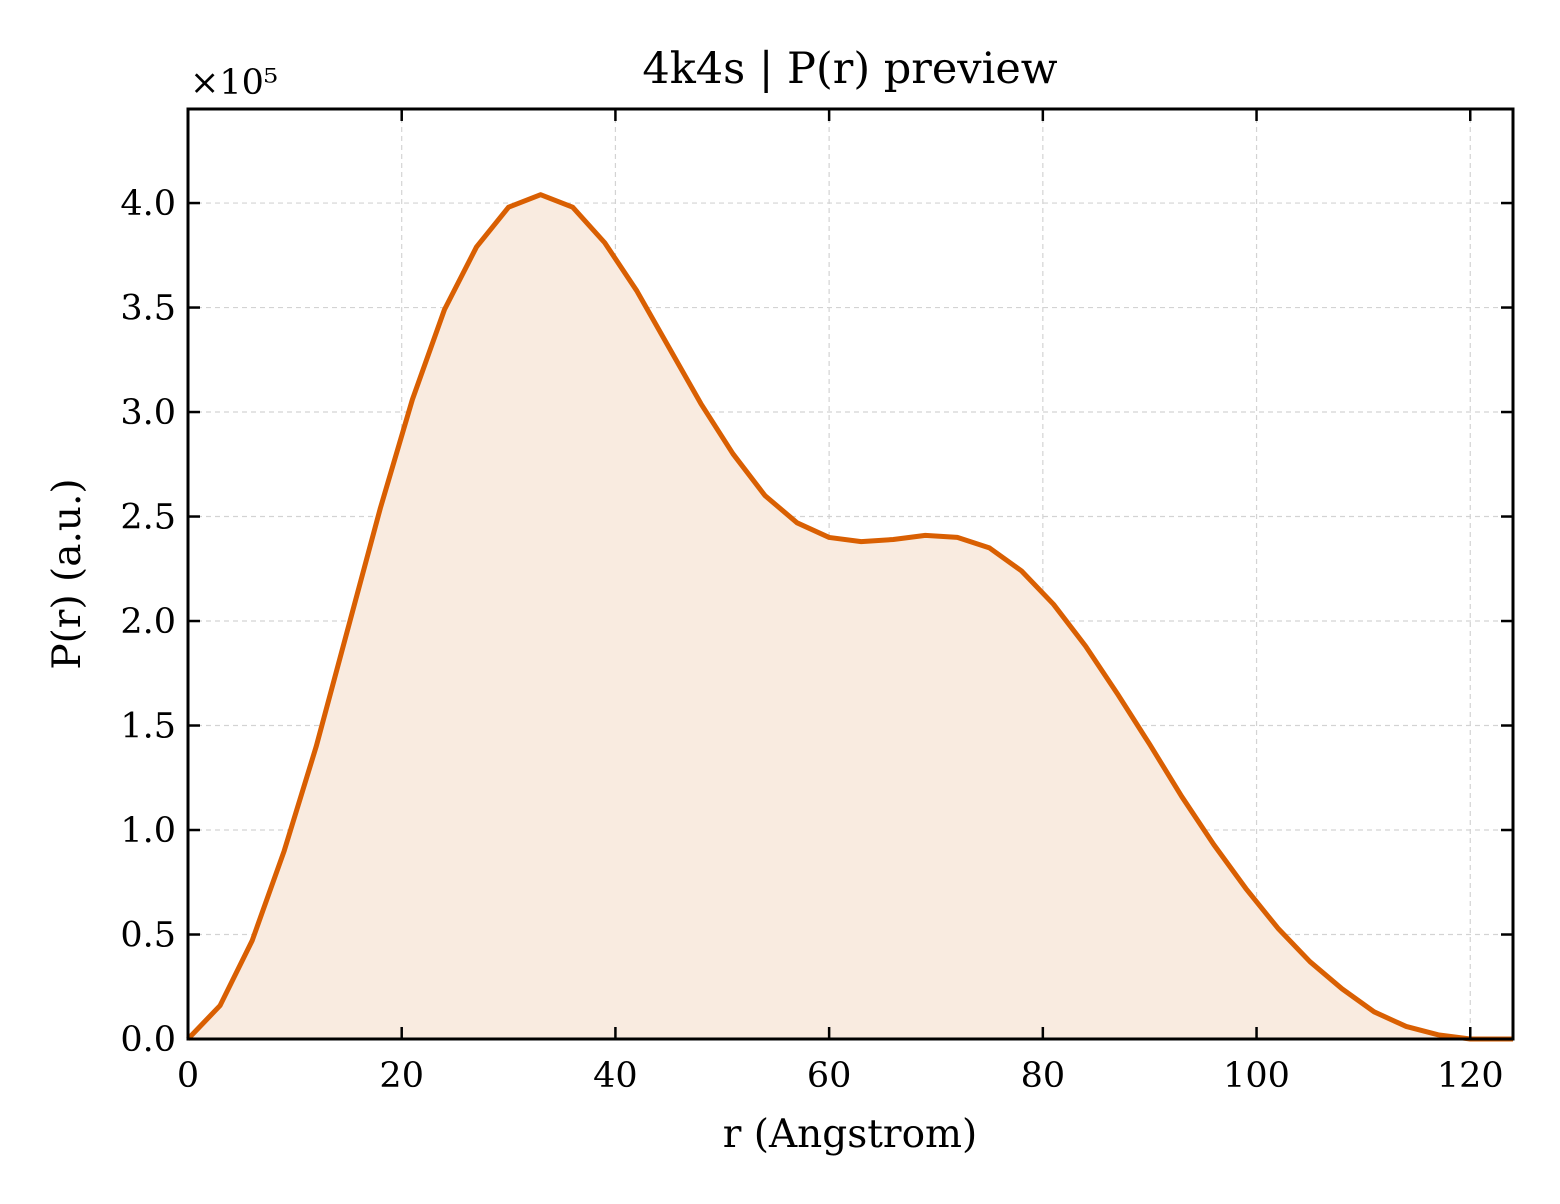 This screenshot has height=1204, width=1560. Describe the element at coordinates (1043, 1076) in the screenshot. I see `x-tick-label: 80` at that location.